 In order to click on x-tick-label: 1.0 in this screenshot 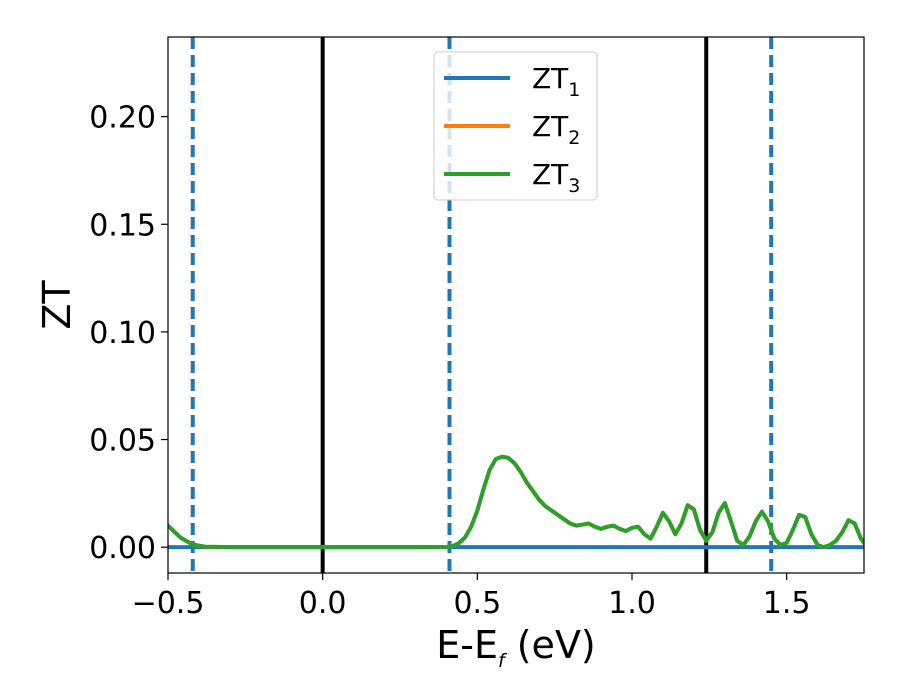, I will do `click(632, 603)`.